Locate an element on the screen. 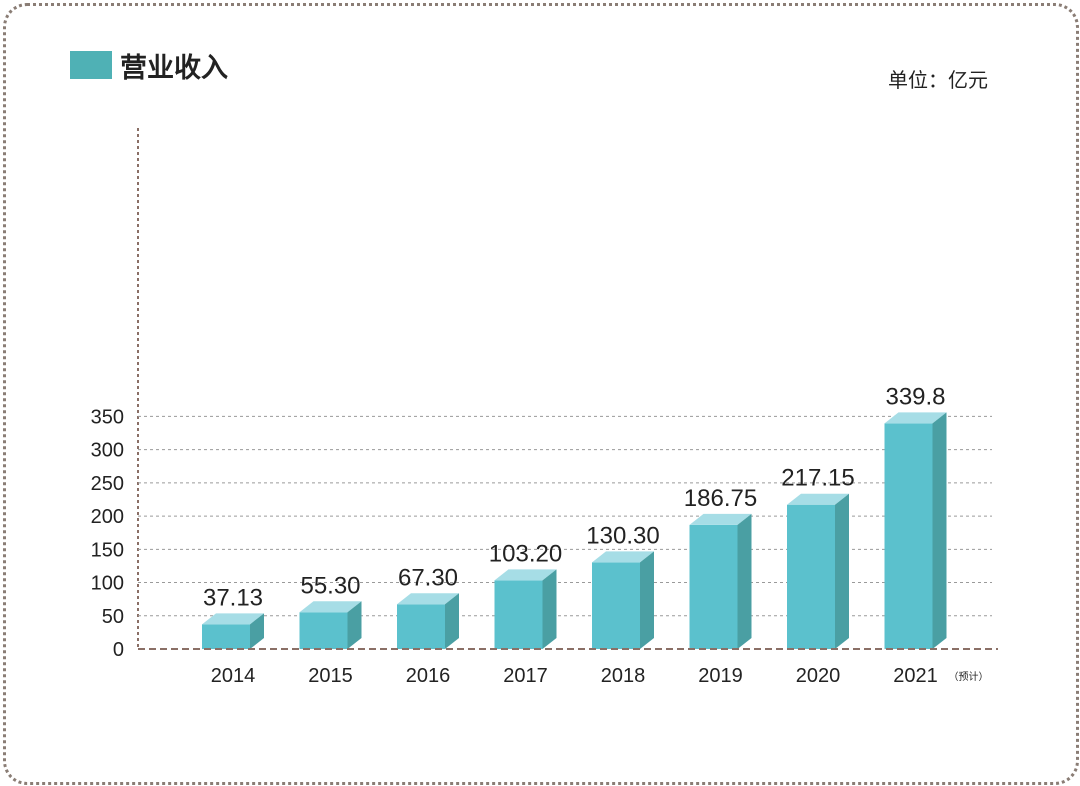 Image resolution: width=1080 pixels, height=786 pixels. y-tick-label: 350 is located at coordinates (107, 417).